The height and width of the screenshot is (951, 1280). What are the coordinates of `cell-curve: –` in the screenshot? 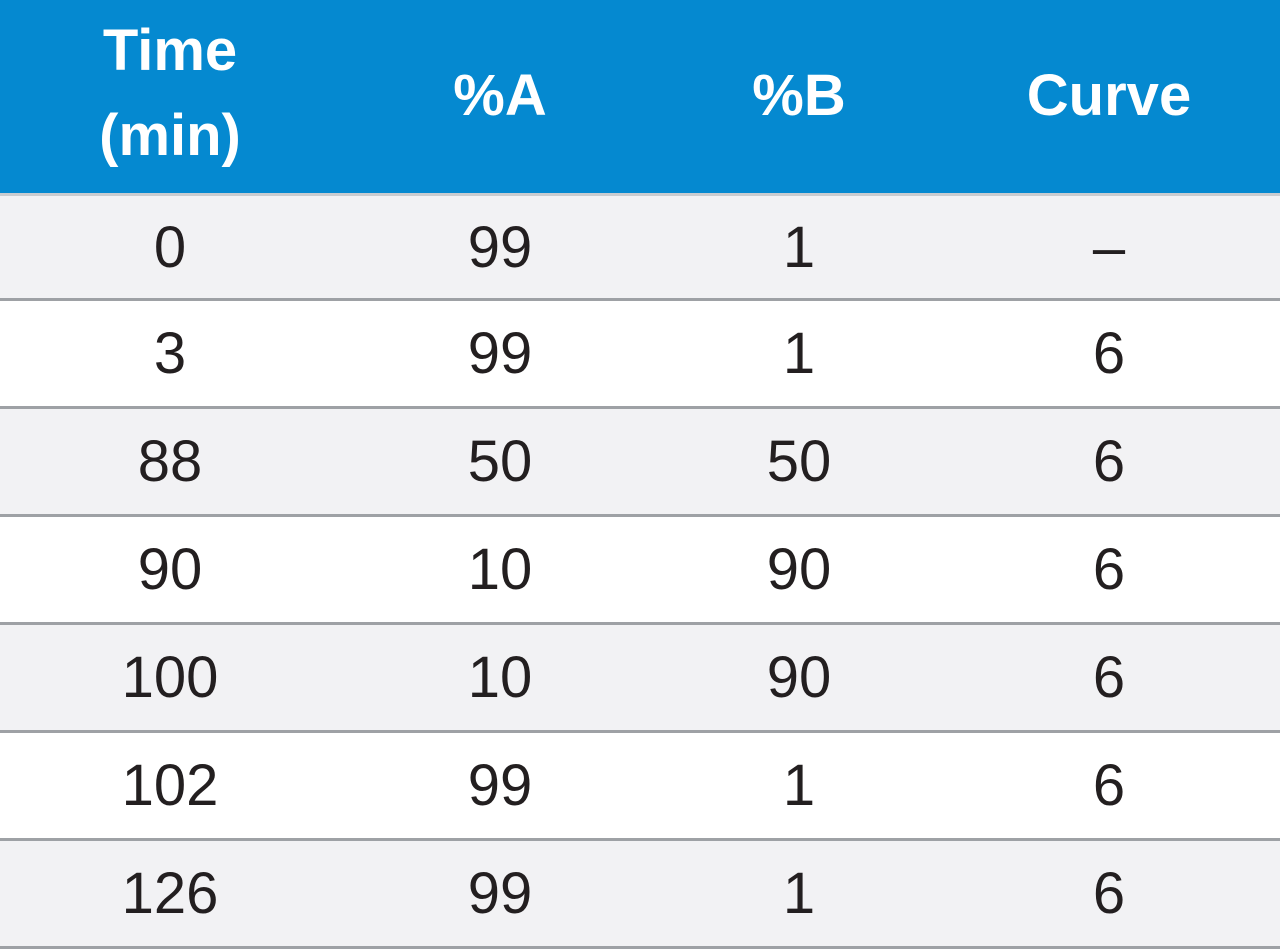 It's located at (1109, 247).